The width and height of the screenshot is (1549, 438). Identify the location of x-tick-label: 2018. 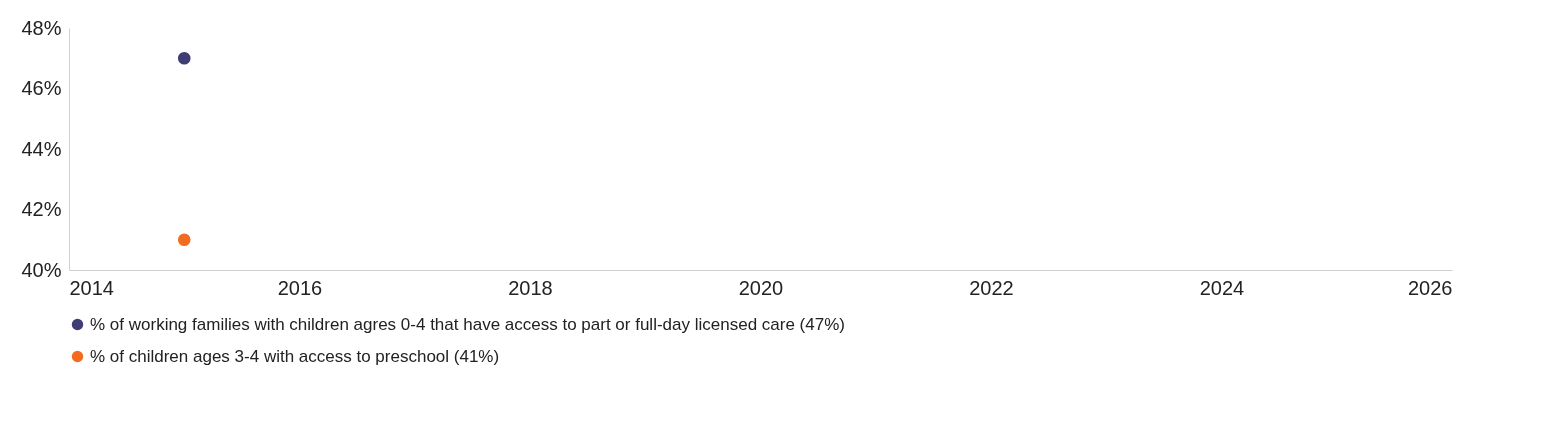
(530, 287).